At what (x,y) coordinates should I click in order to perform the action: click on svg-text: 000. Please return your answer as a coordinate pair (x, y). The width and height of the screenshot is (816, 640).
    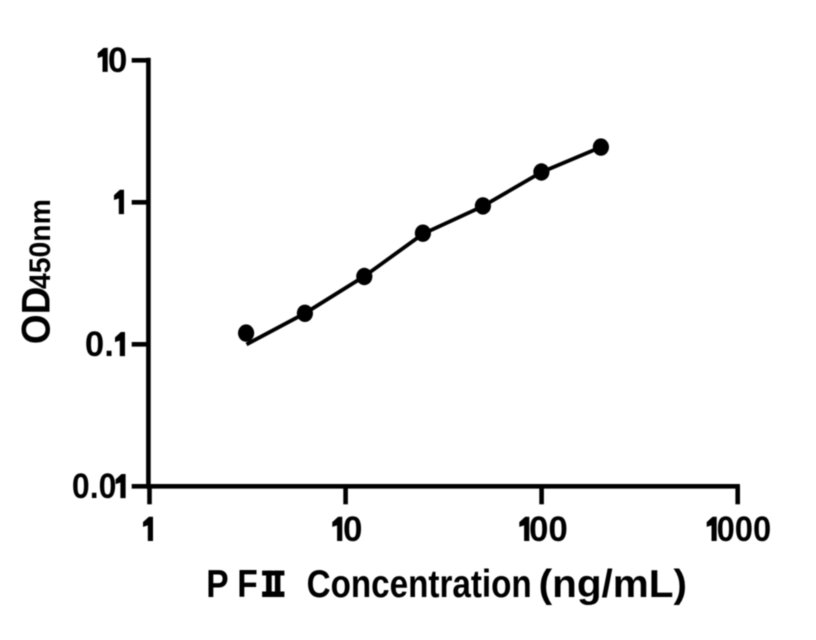
    Looking at the image, I should click on (744, 529).